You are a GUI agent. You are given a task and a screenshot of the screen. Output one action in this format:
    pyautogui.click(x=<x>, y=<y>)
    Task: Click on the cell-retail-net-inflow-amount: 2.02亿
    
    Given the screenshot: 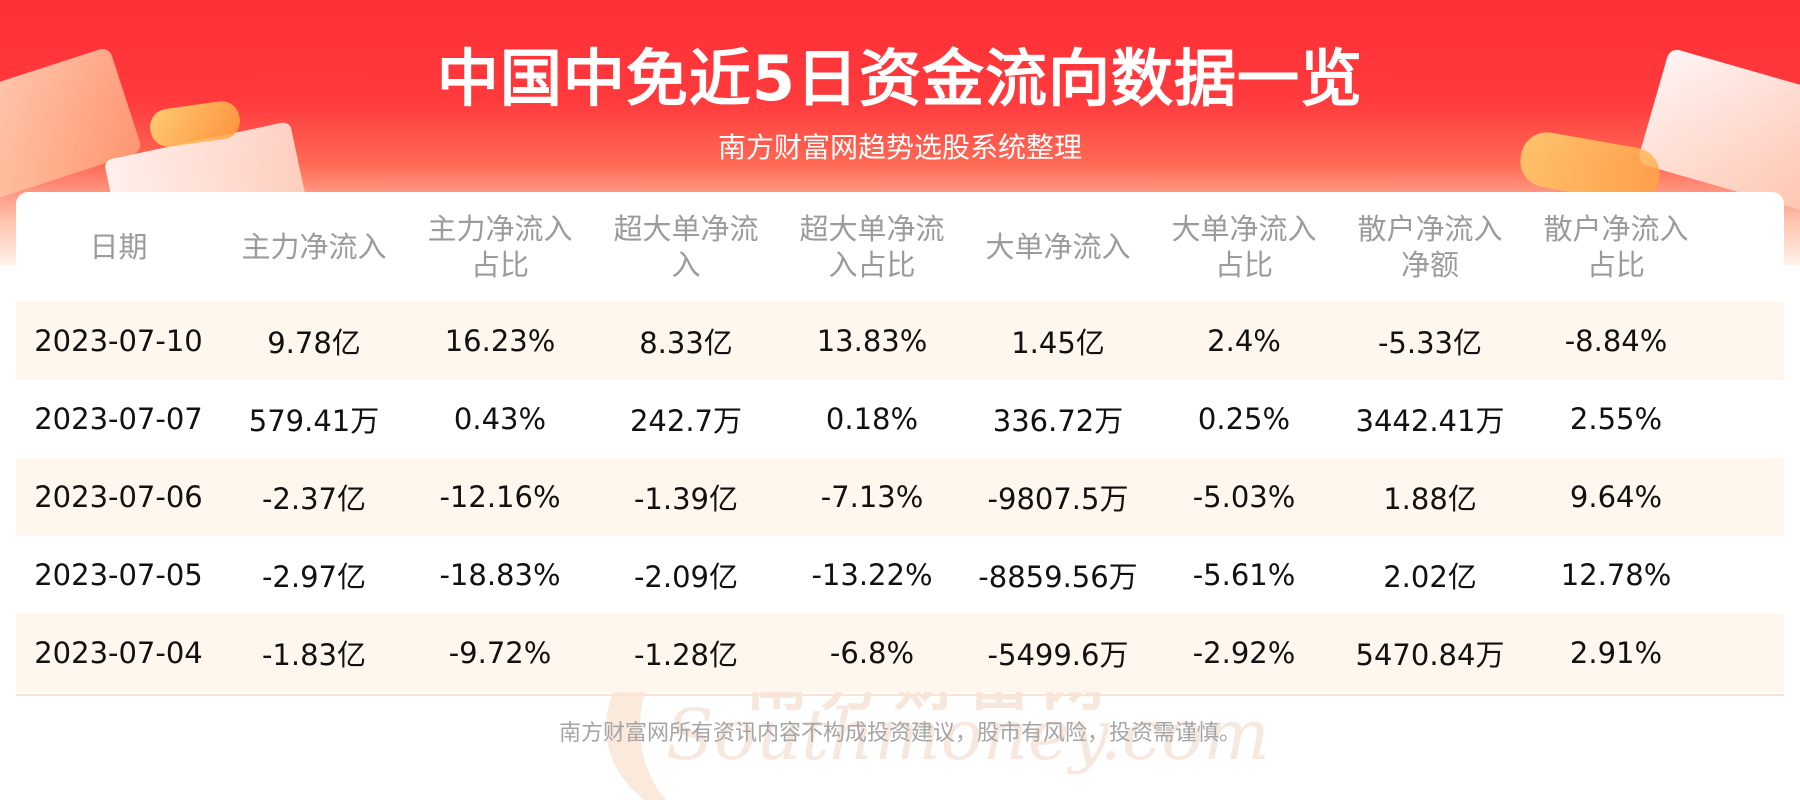 What is the action you would take?
    pyautogui.click(x=1430, y=577)
    